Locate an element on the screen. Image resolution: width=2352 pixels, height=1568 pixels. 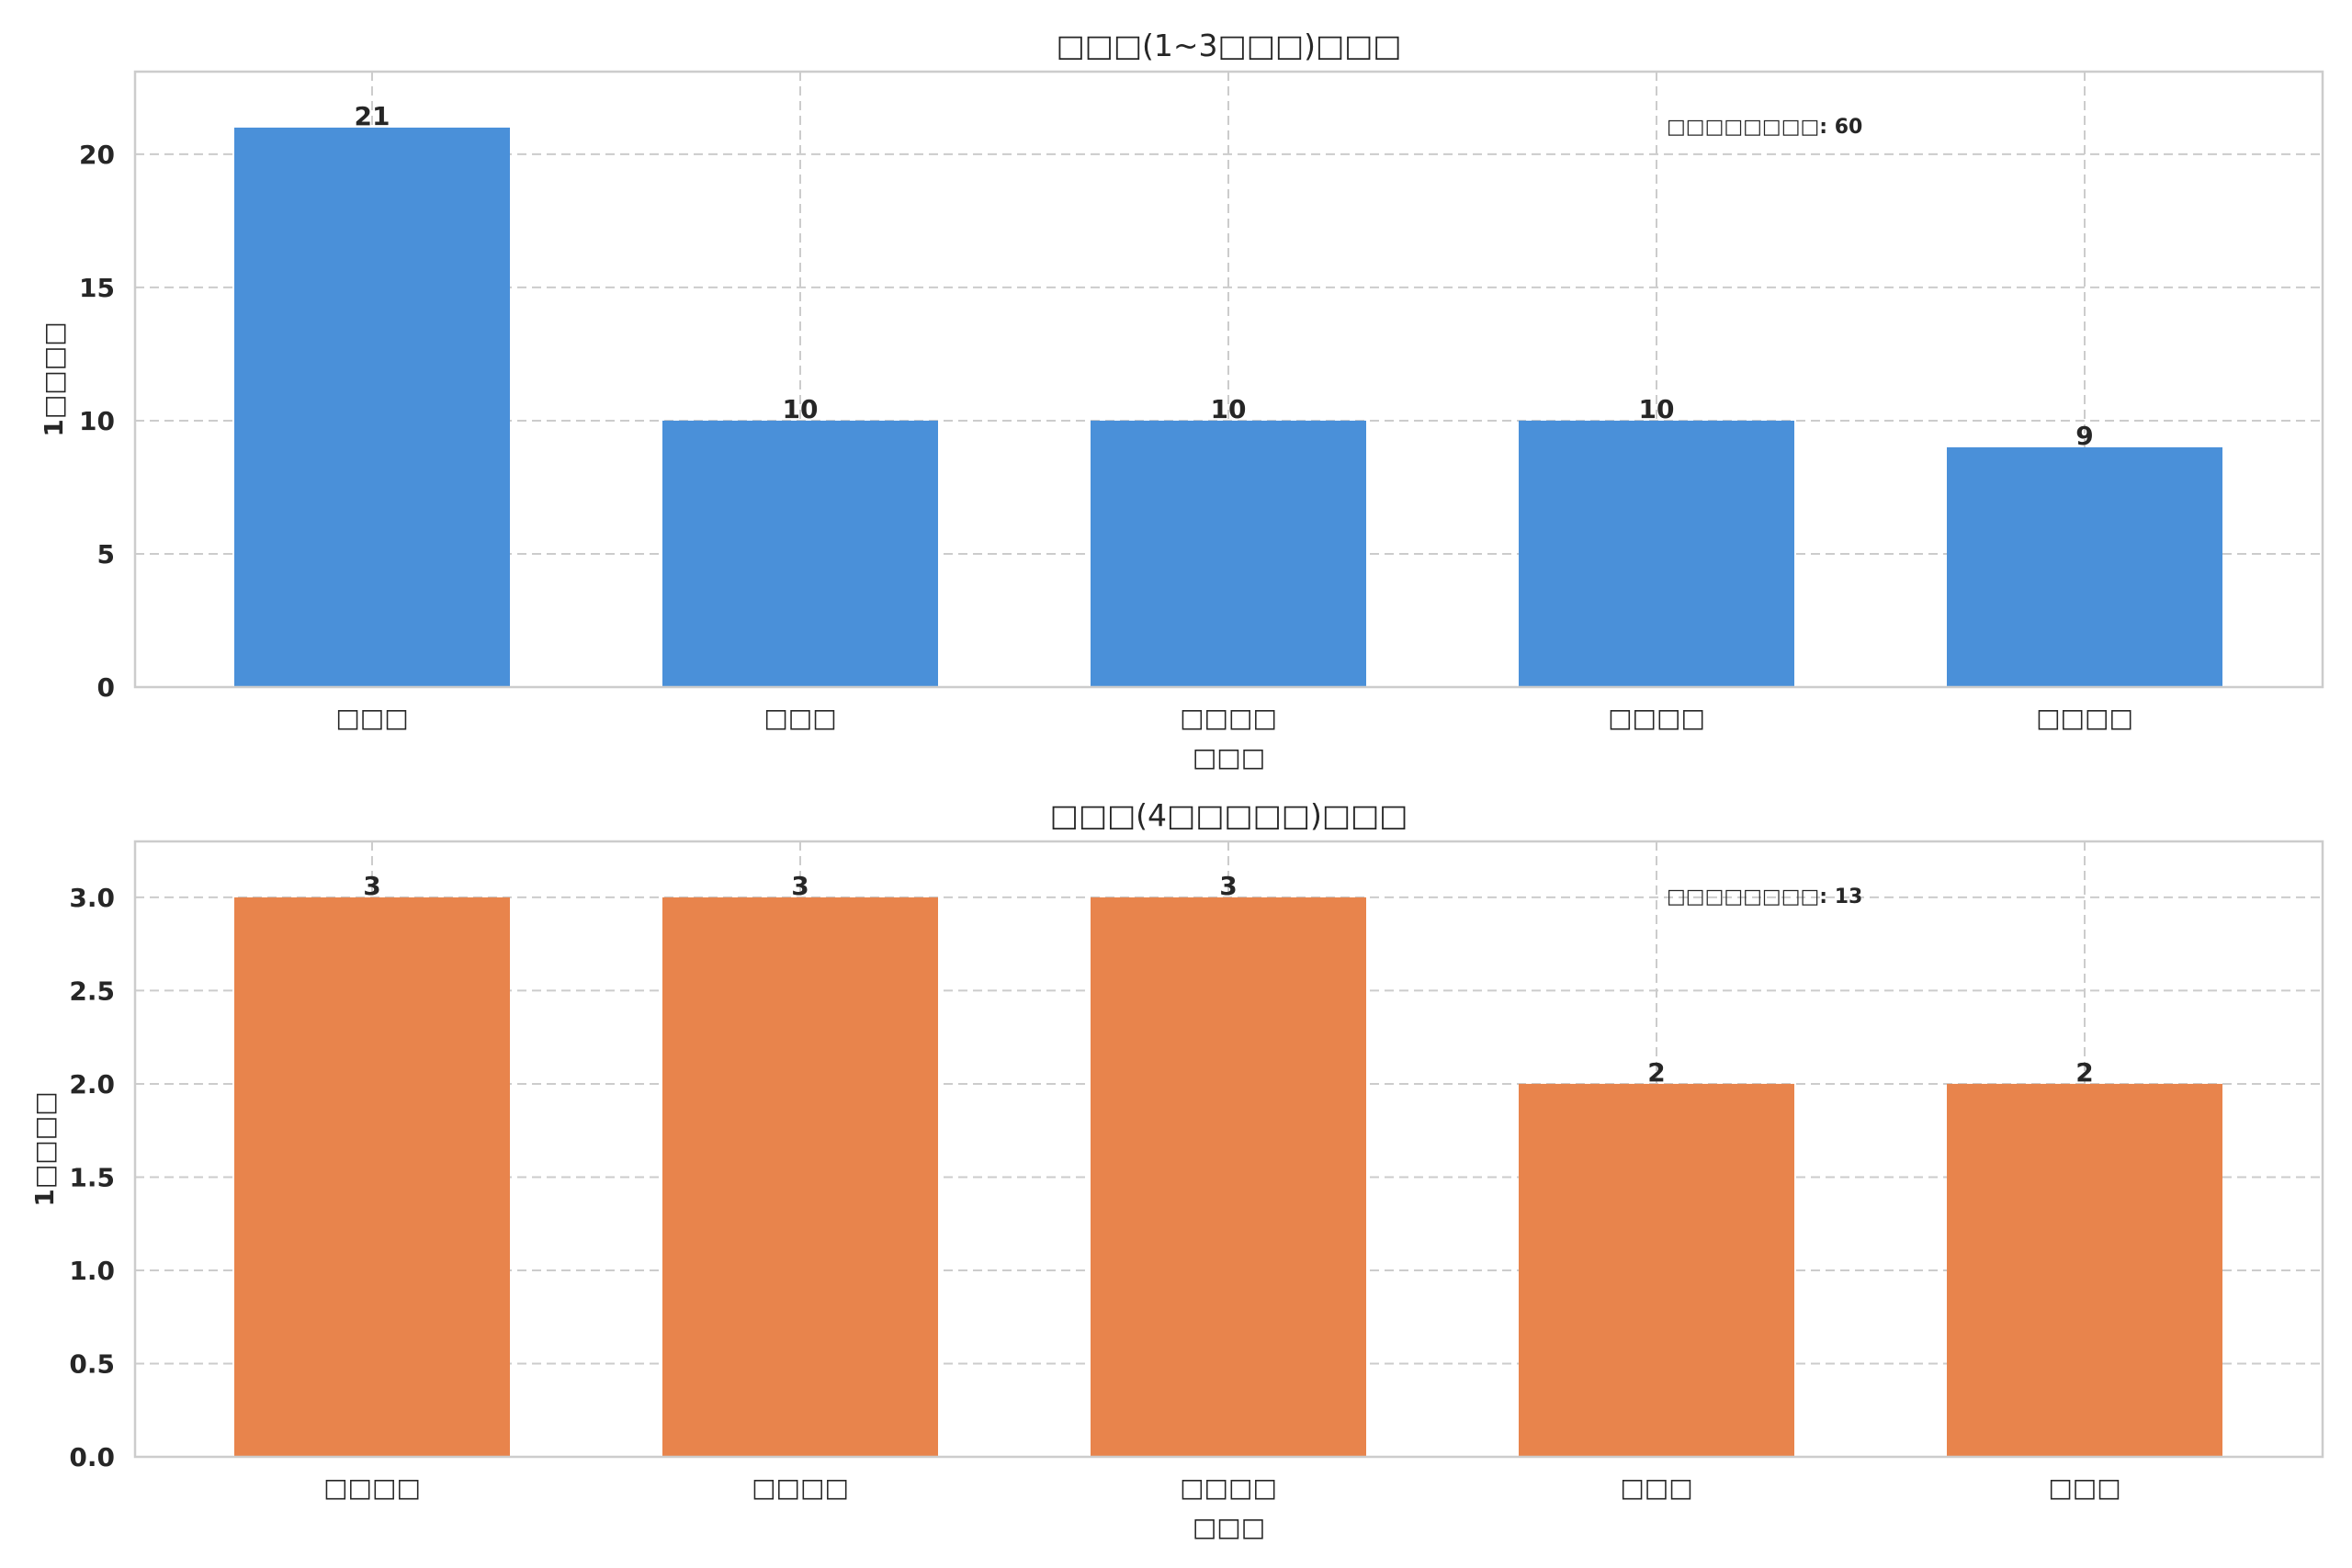
y-tick-label: 0 is located at coordinates (106, 687).